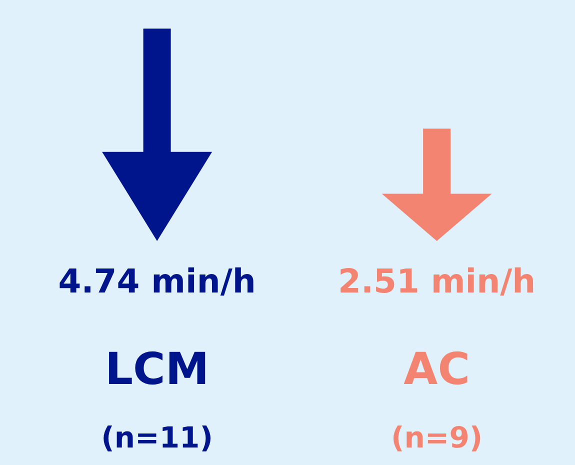 This screenshot has height=465, width=575. I want to click on text: (n=11), so click(157, 437).